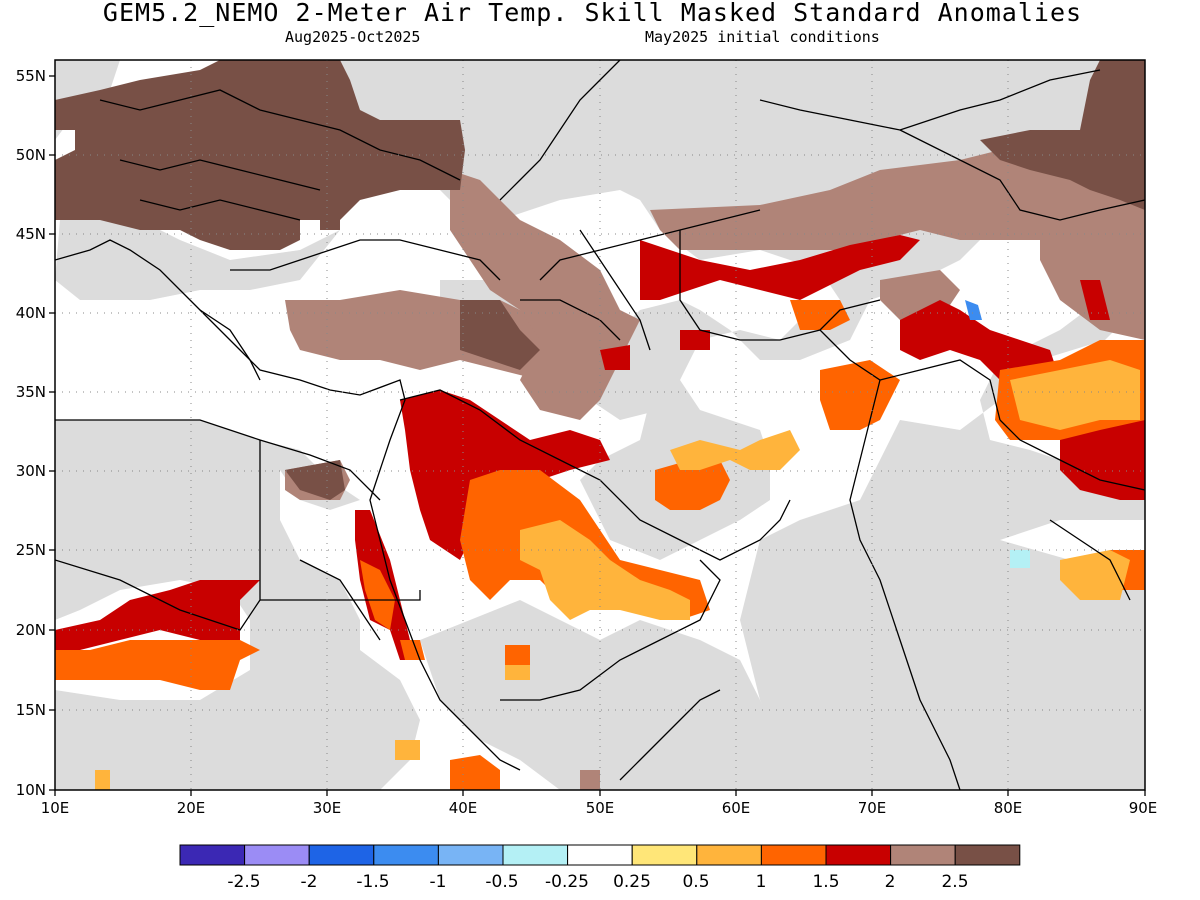 The width and height of the screenshot is (1200, 900). I want to click on anomaly-negative-patch-blue, so click(973, 310).